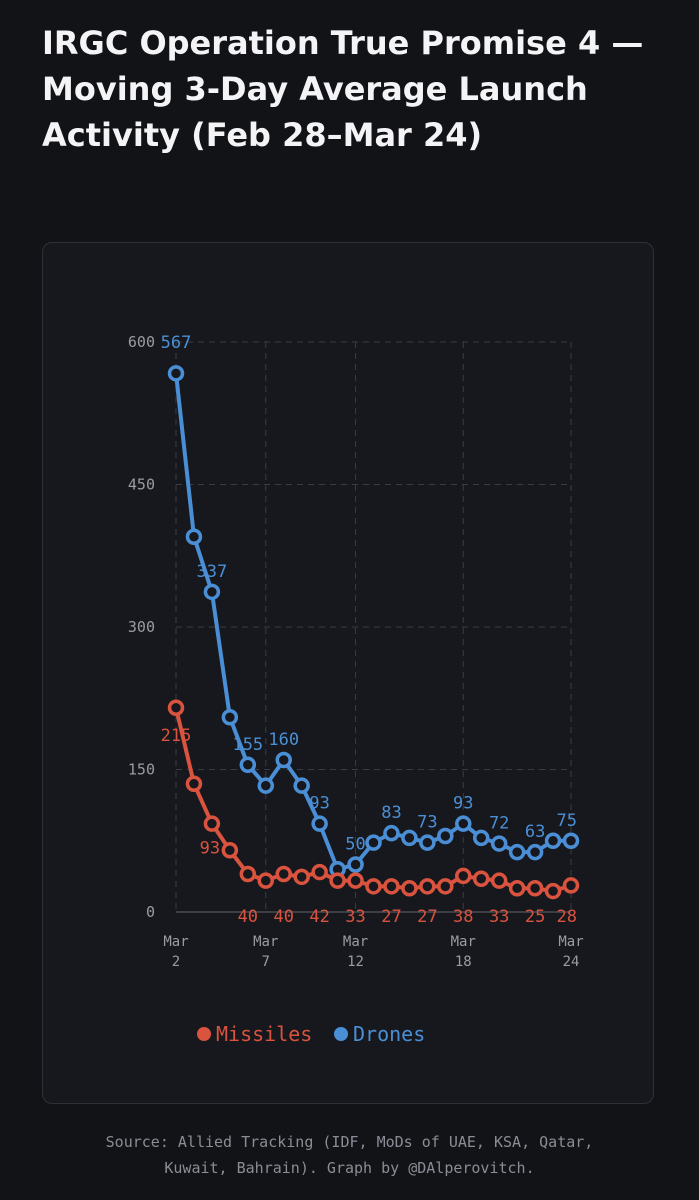 Image resolution: width=699 pixels, height=1200 pixels. I want to click on missiles-data-label: 38, so click(463, 917).